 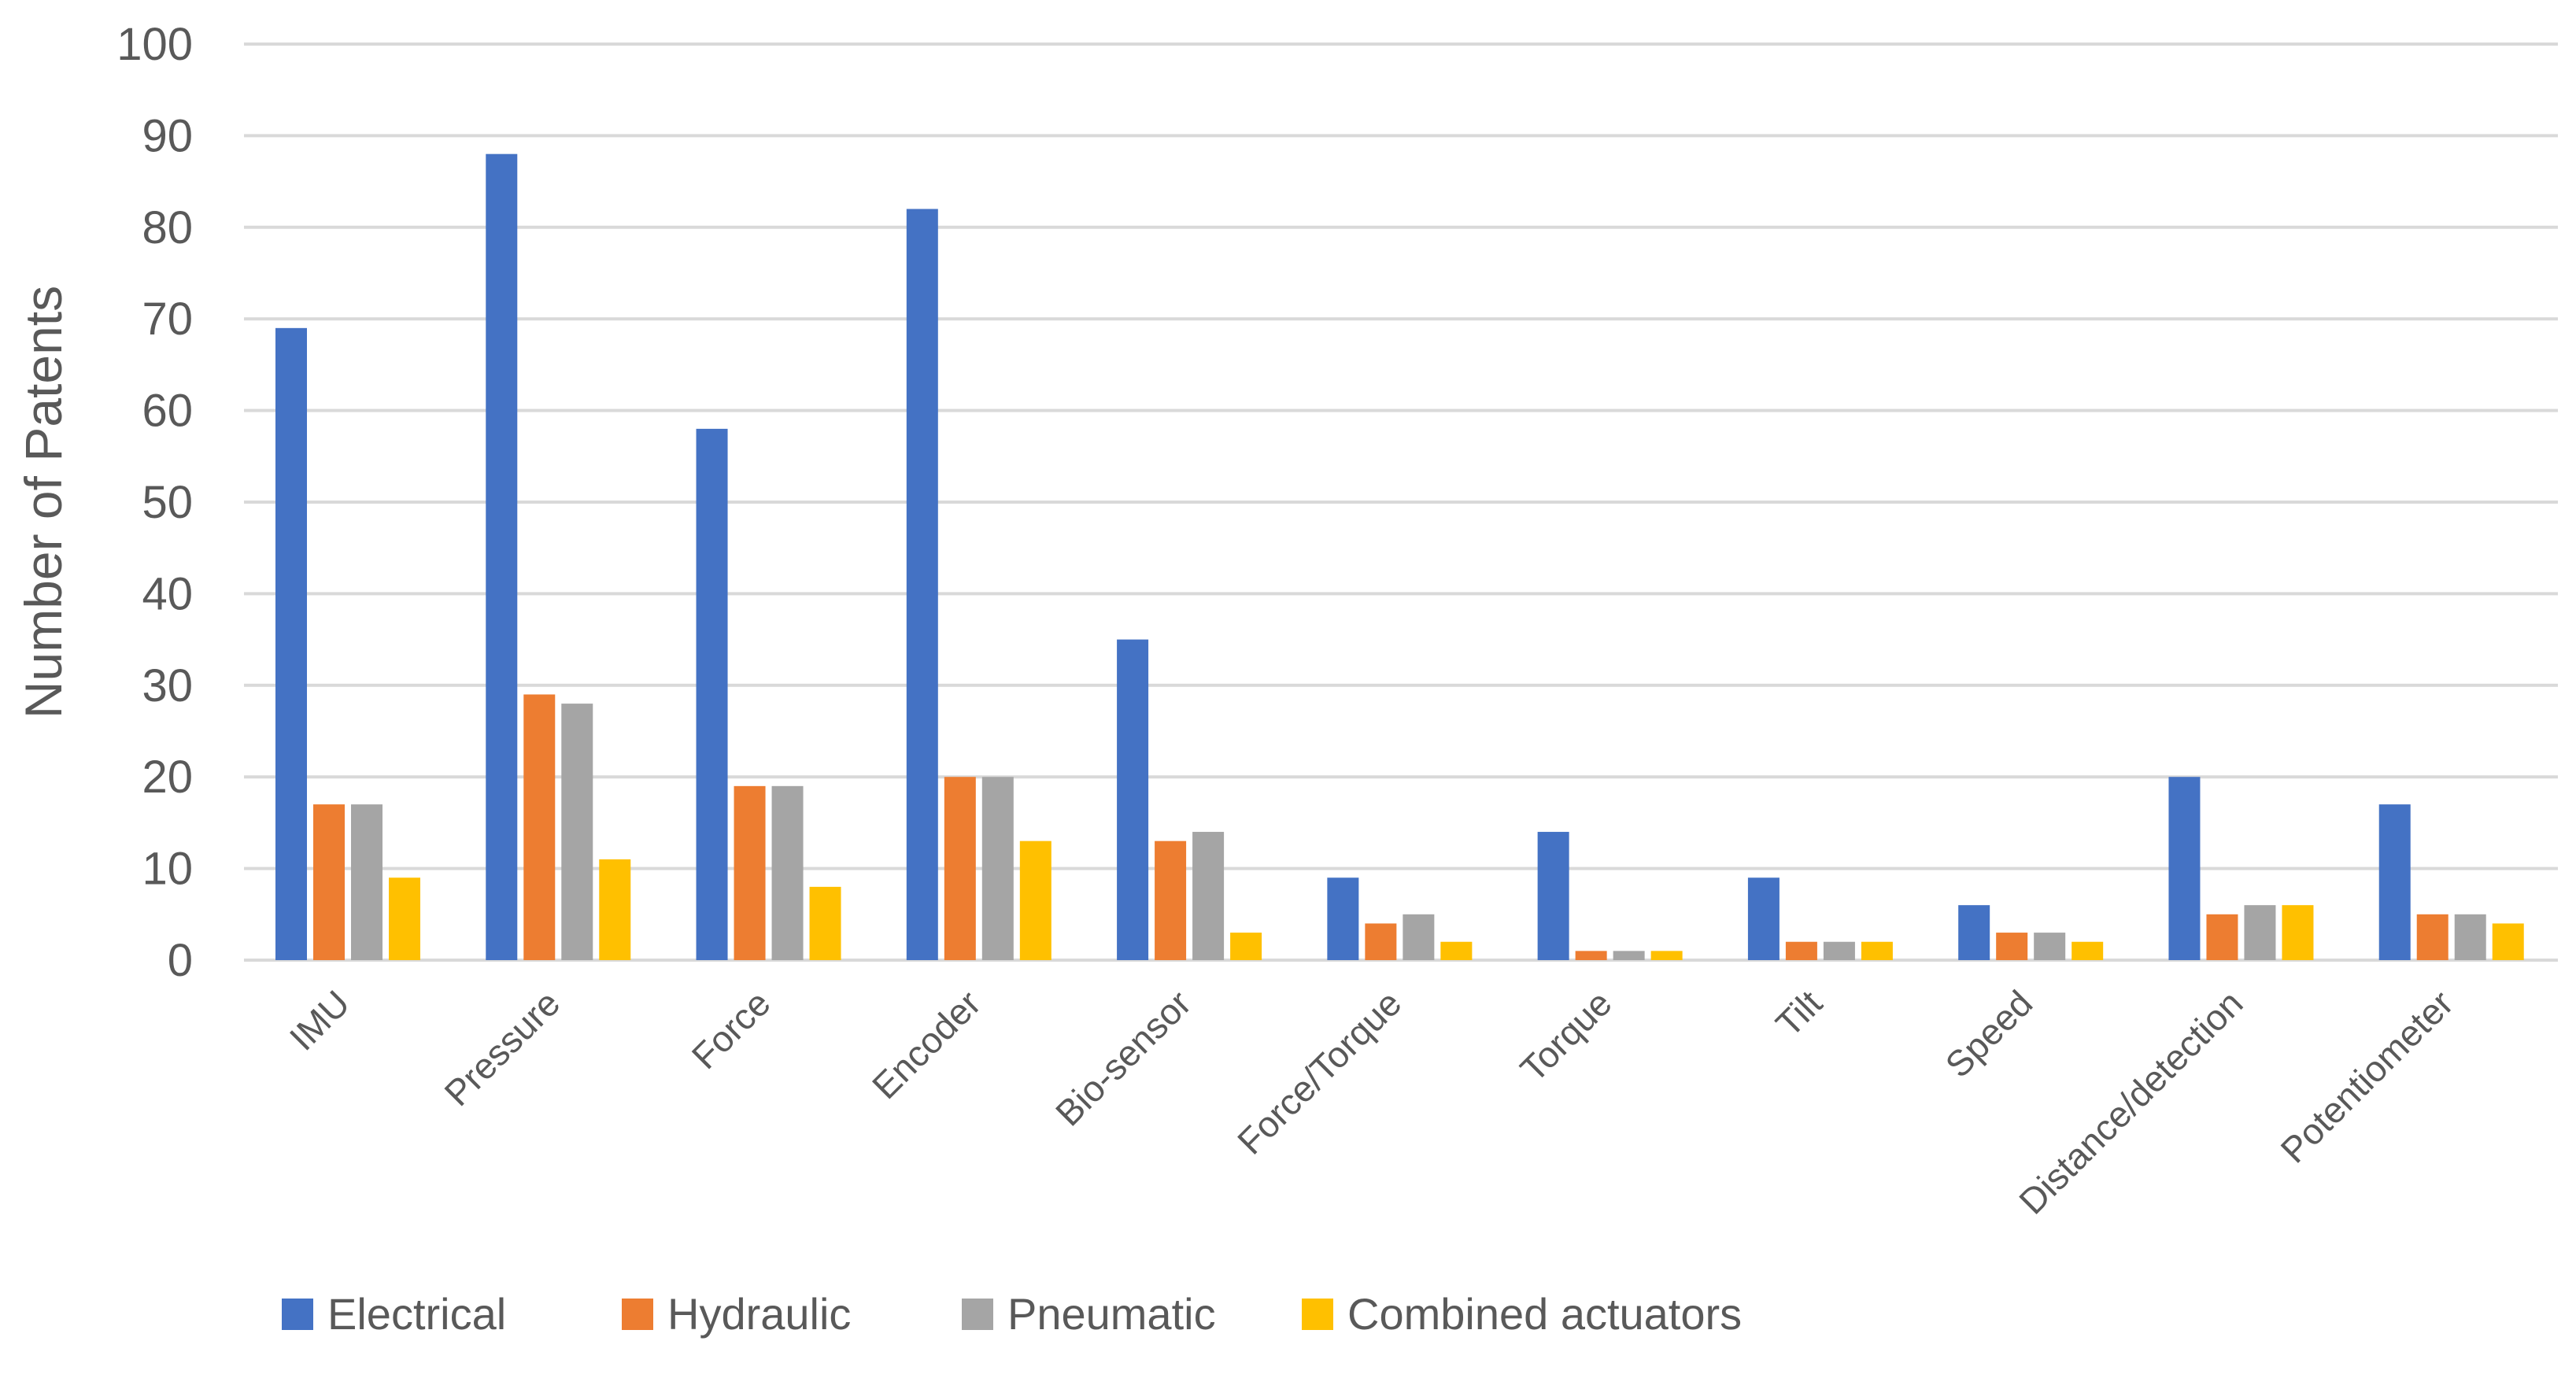 I want to click on y-tick-label: 100, so click(x=154, y=44).